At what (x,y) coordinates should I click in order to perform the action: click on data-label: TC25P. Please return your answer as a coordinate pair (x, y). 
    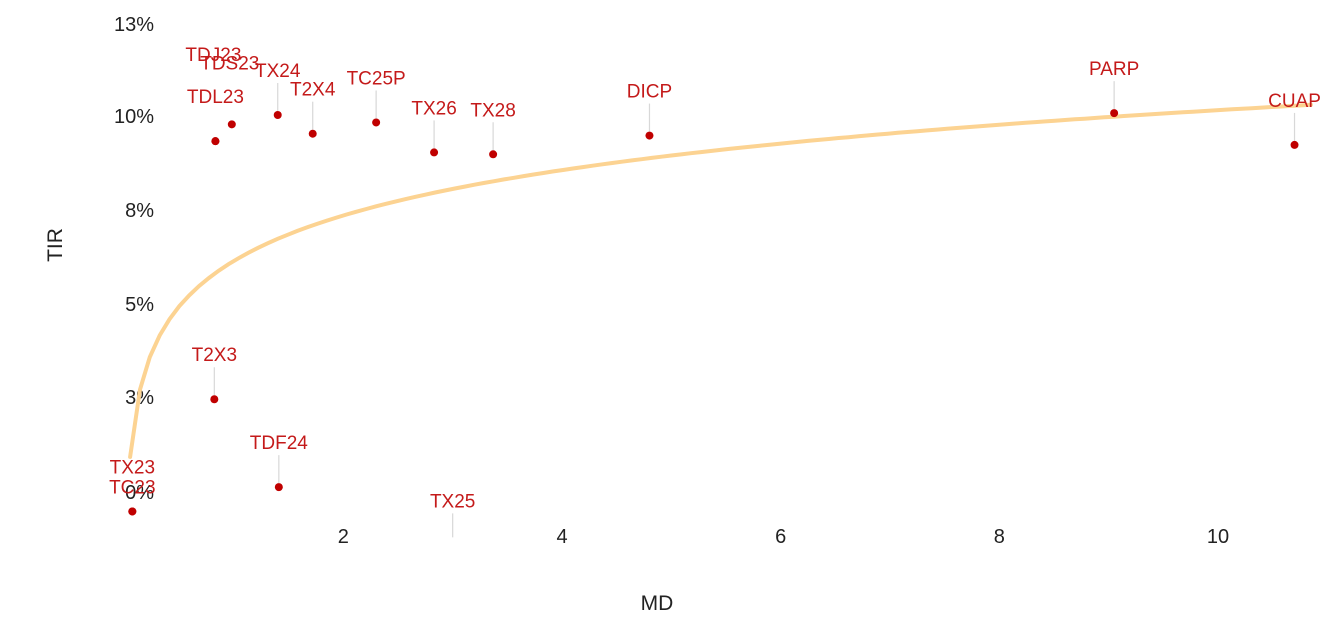
    Looking at the image, I should click on (376, 78).